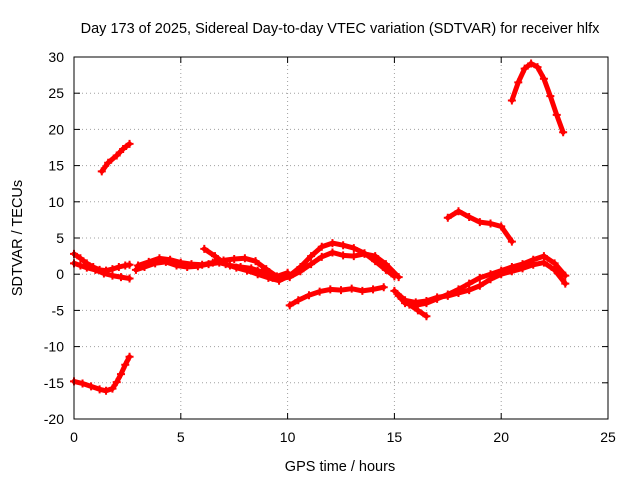 The height and width of the screenshot is (480, 640). Describe the element at coordinates (56, 166) in the screenshot. I see `y-tick-label: 15` at that location.